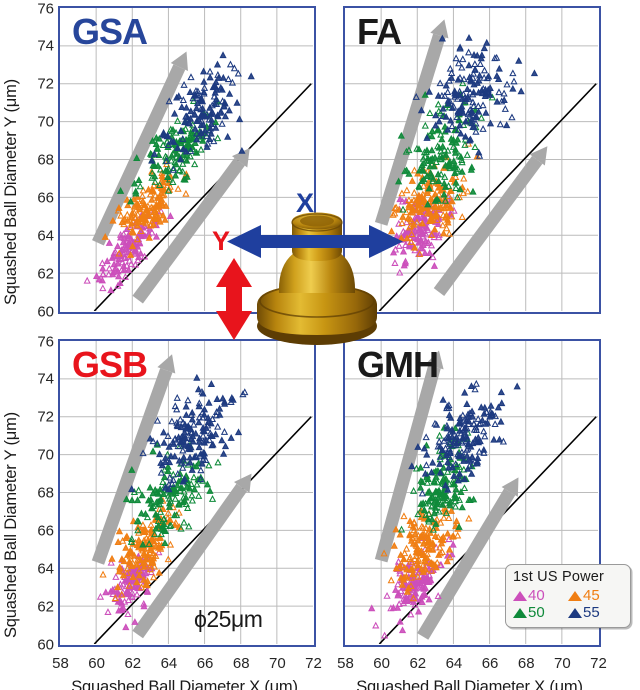 This screenshot has width=640, height=690. What do you see at coordinates (379, 31) in the screenshot?
I see `panel-title-fa: FA` at bounding box center [379, 31].